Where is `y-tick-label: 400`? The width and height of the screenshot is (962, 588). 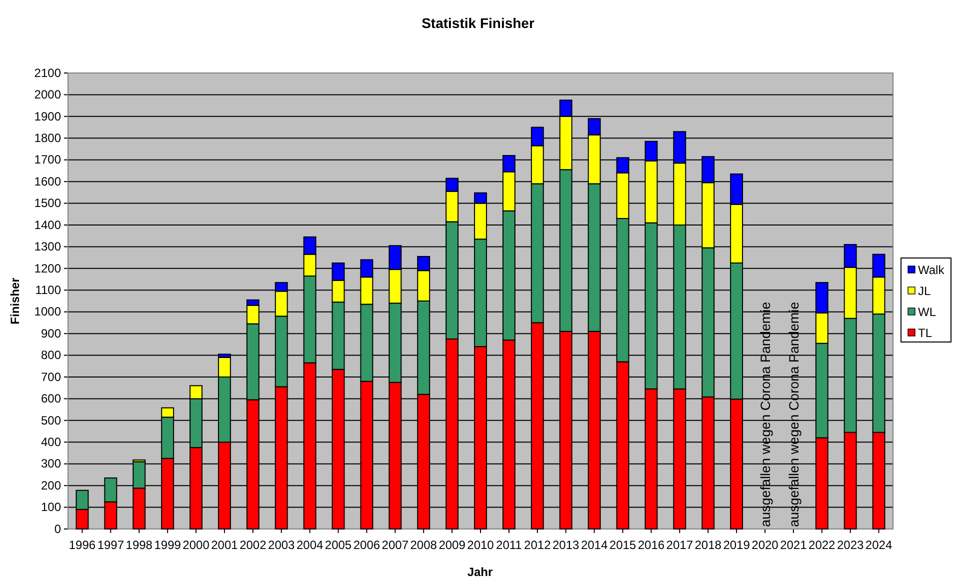 y-tick-label: 400 is located at coordinates (51, 441).